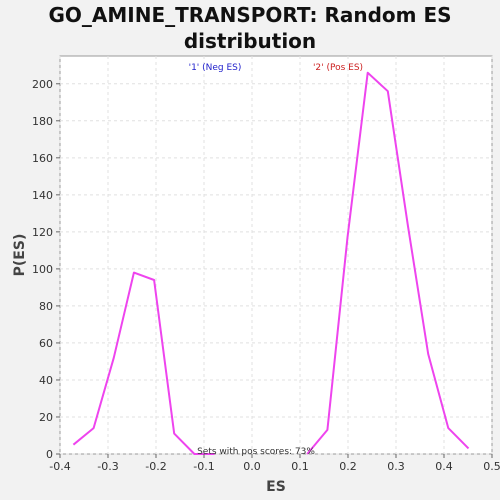 The width and height of the screenshot is (500, 500). I want to click on x-tick-label: -0.1, so click(203, 466).